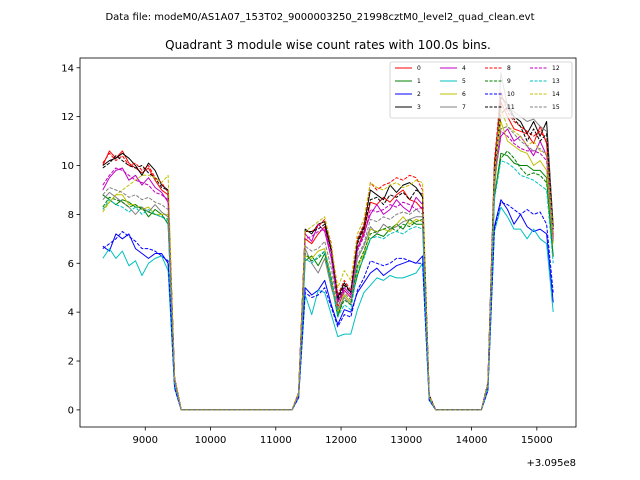 The height and width of the screenshot is (480, 640). I want to click on legend-label-12: 12, so click(556, 68).